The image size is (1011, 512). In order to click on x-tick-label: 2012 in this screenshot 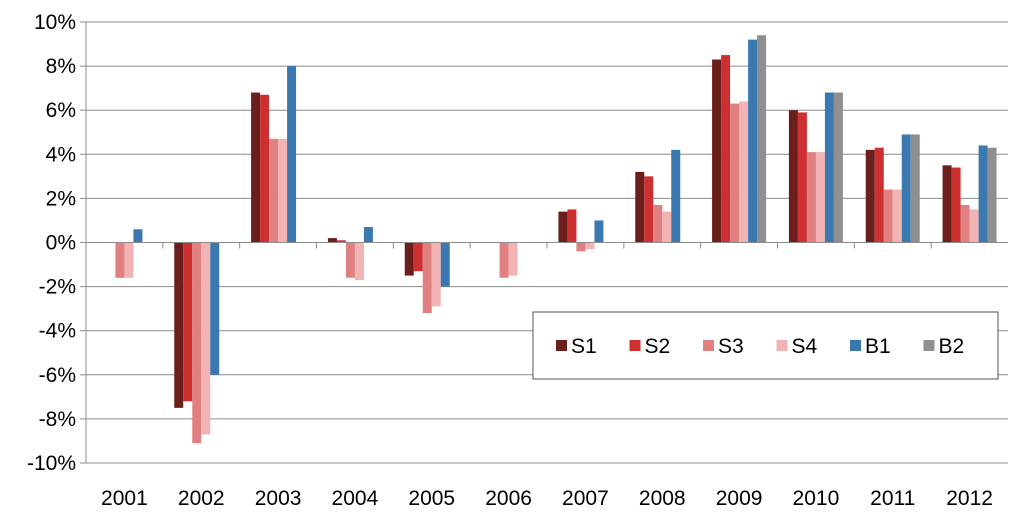, I will do `click(969, 497)`.